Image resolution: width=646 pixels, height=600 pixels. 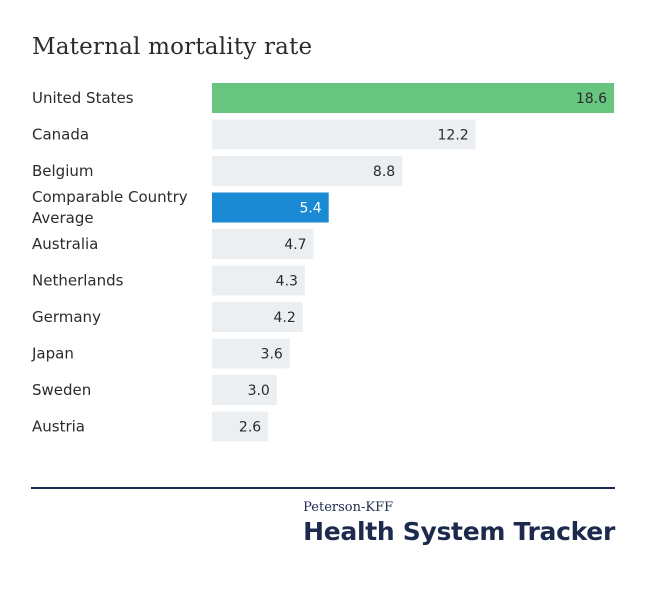 What do you see at coordinates (453, 136) in the screenshot?
I see `value-label-canada: 12.2` at bounding box center [453, 136].